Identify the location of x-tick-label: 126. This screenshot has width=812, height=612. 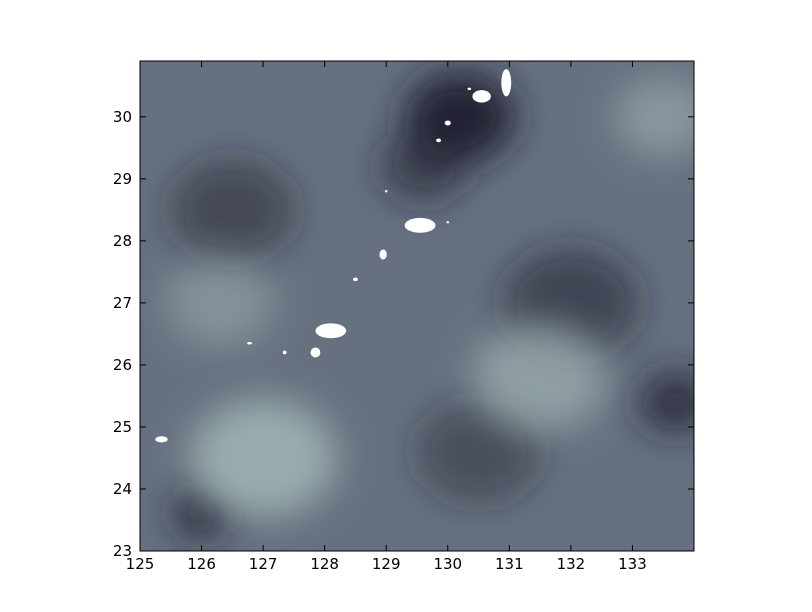
(201, 564).